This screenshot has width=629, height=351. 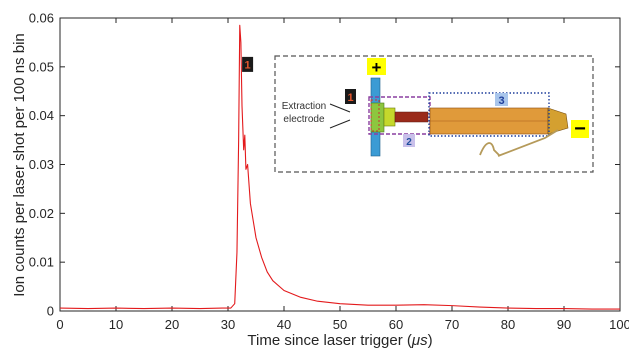 I want to click on inset-region-2-label: 2, so click(x=409, y=142).